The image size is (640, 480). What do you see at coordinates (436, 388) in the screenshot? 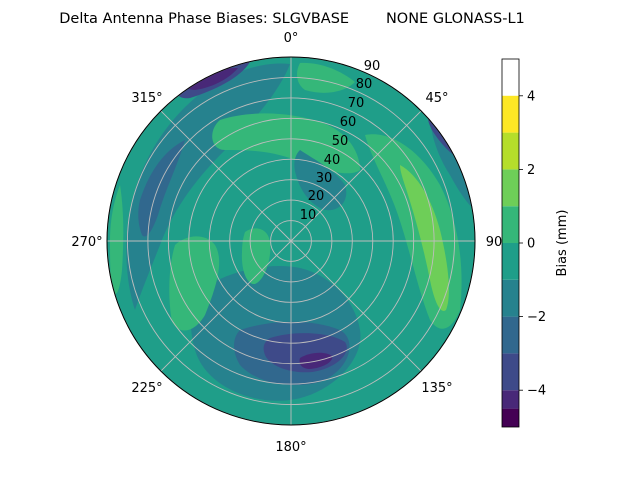
I see `azimuth-label-135: 135°` at bounding box center [436, 388].